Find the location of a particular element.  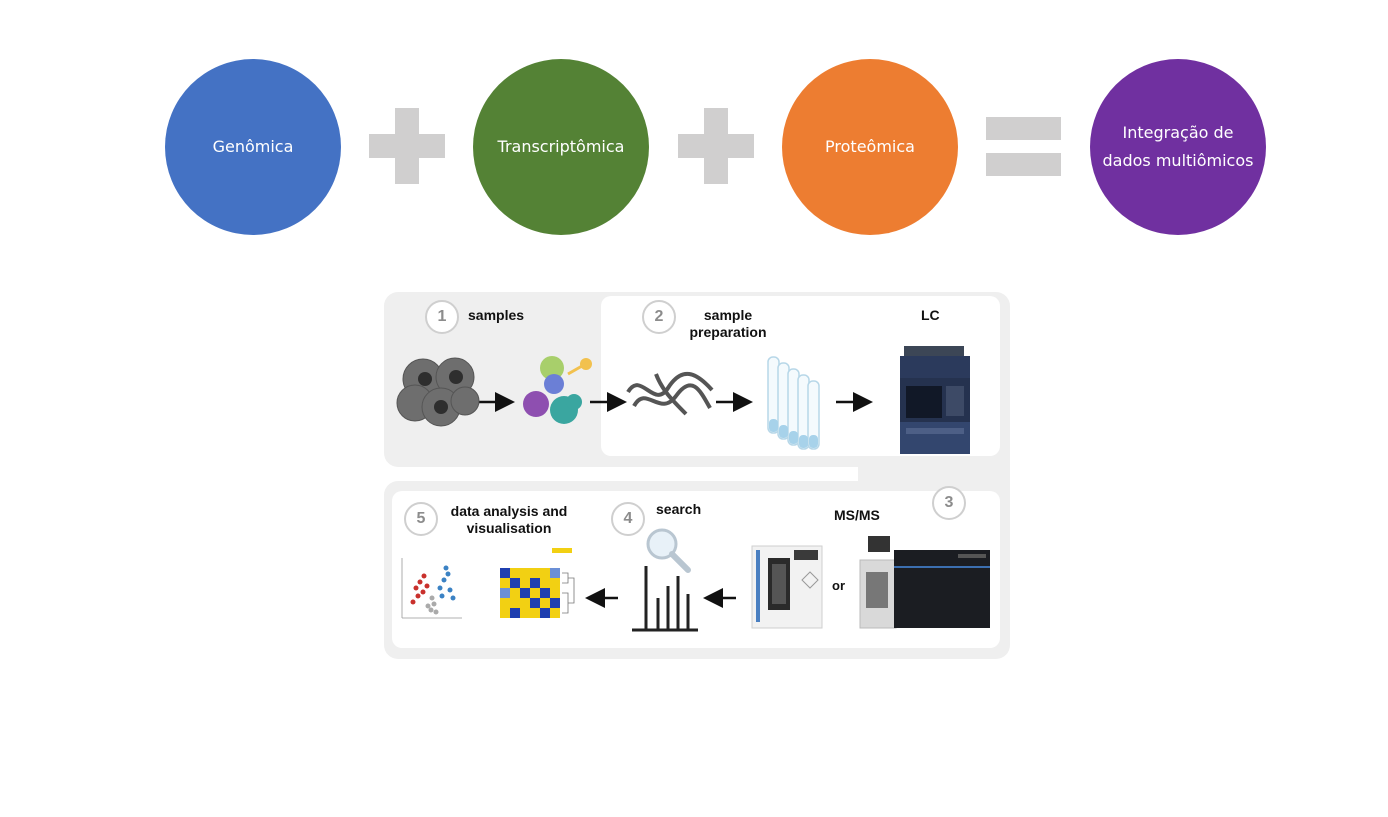

multiomics-label: Integração de dados multiômicos is located at coordinates (1178, 146).